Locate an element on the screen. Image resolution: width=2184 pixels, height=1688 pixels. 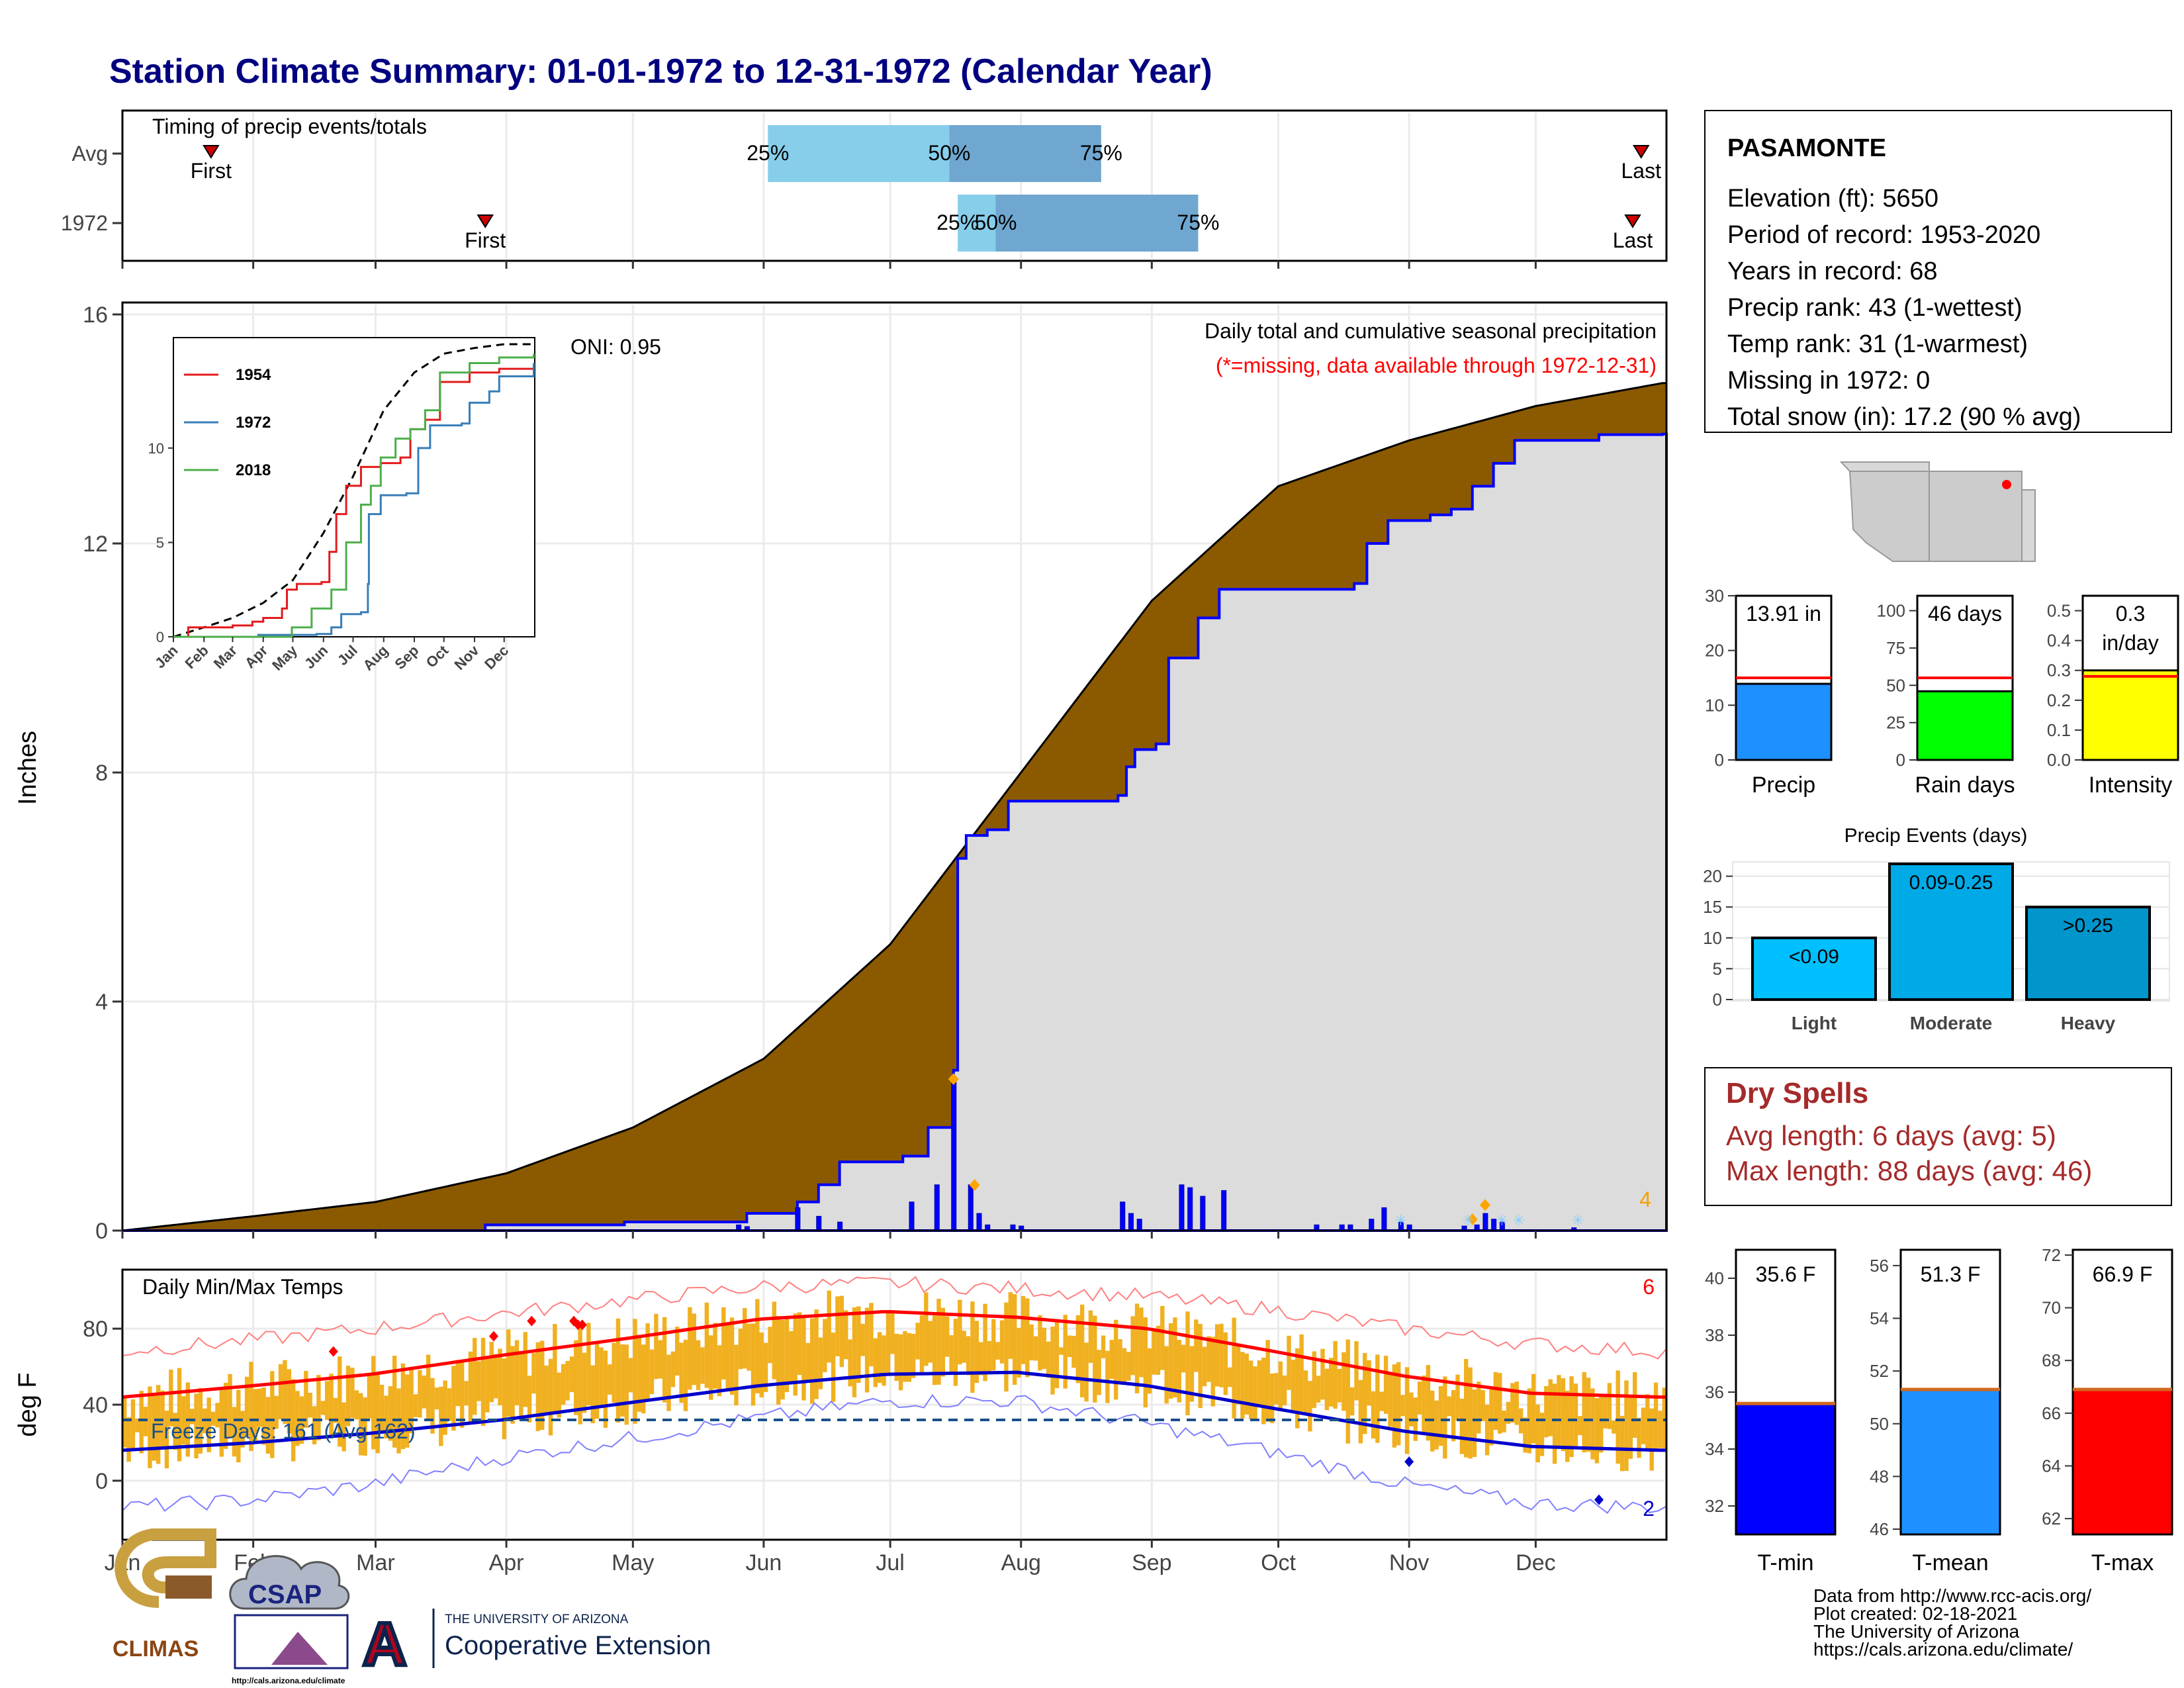
temp-panel-title: Daily Min/Max Temps is located at coordinates (242, 1287).